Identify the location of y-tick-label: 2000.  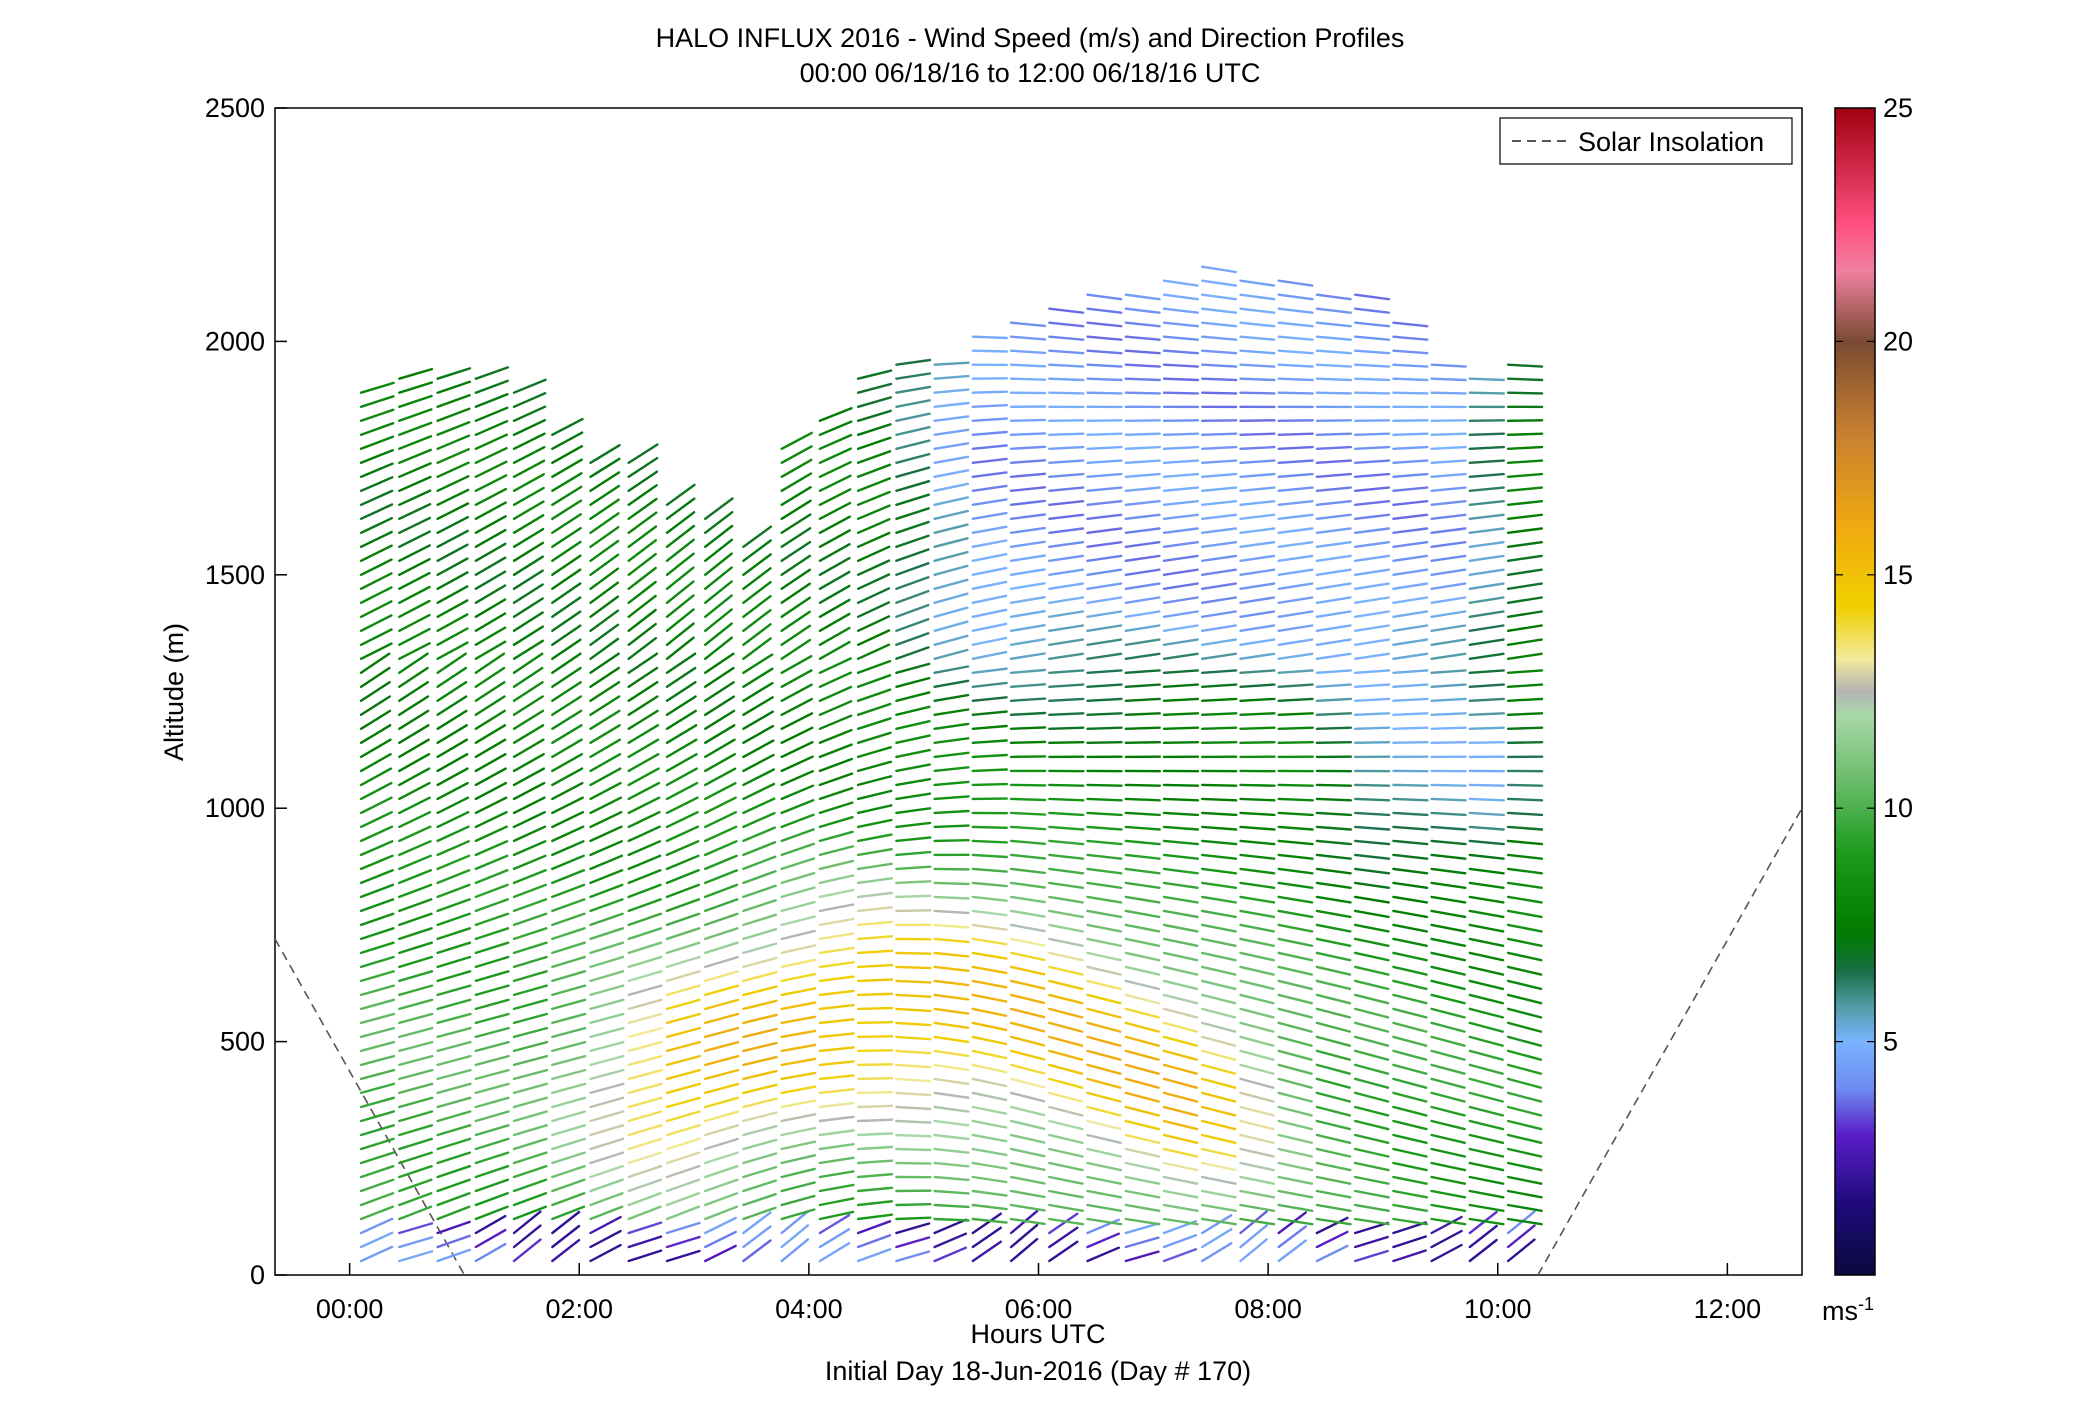
(235, 341).